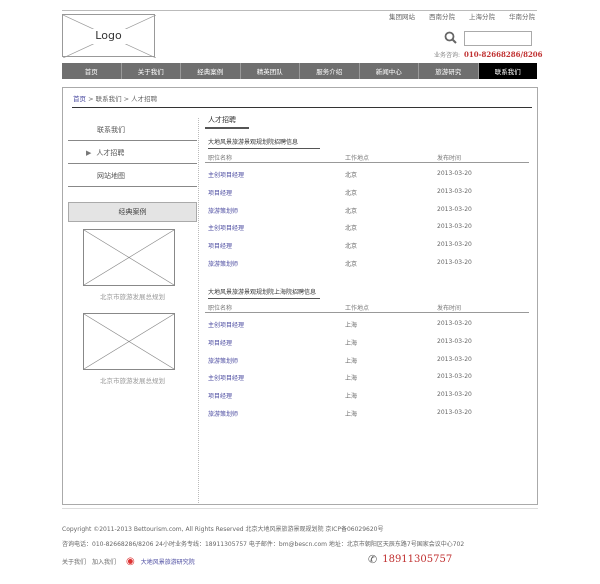 This screenshot has width=600, height=584. What do you see at coordinates (300, 508) in the screenshot?
I see `footer-divider` at bounding box center [300, 508].